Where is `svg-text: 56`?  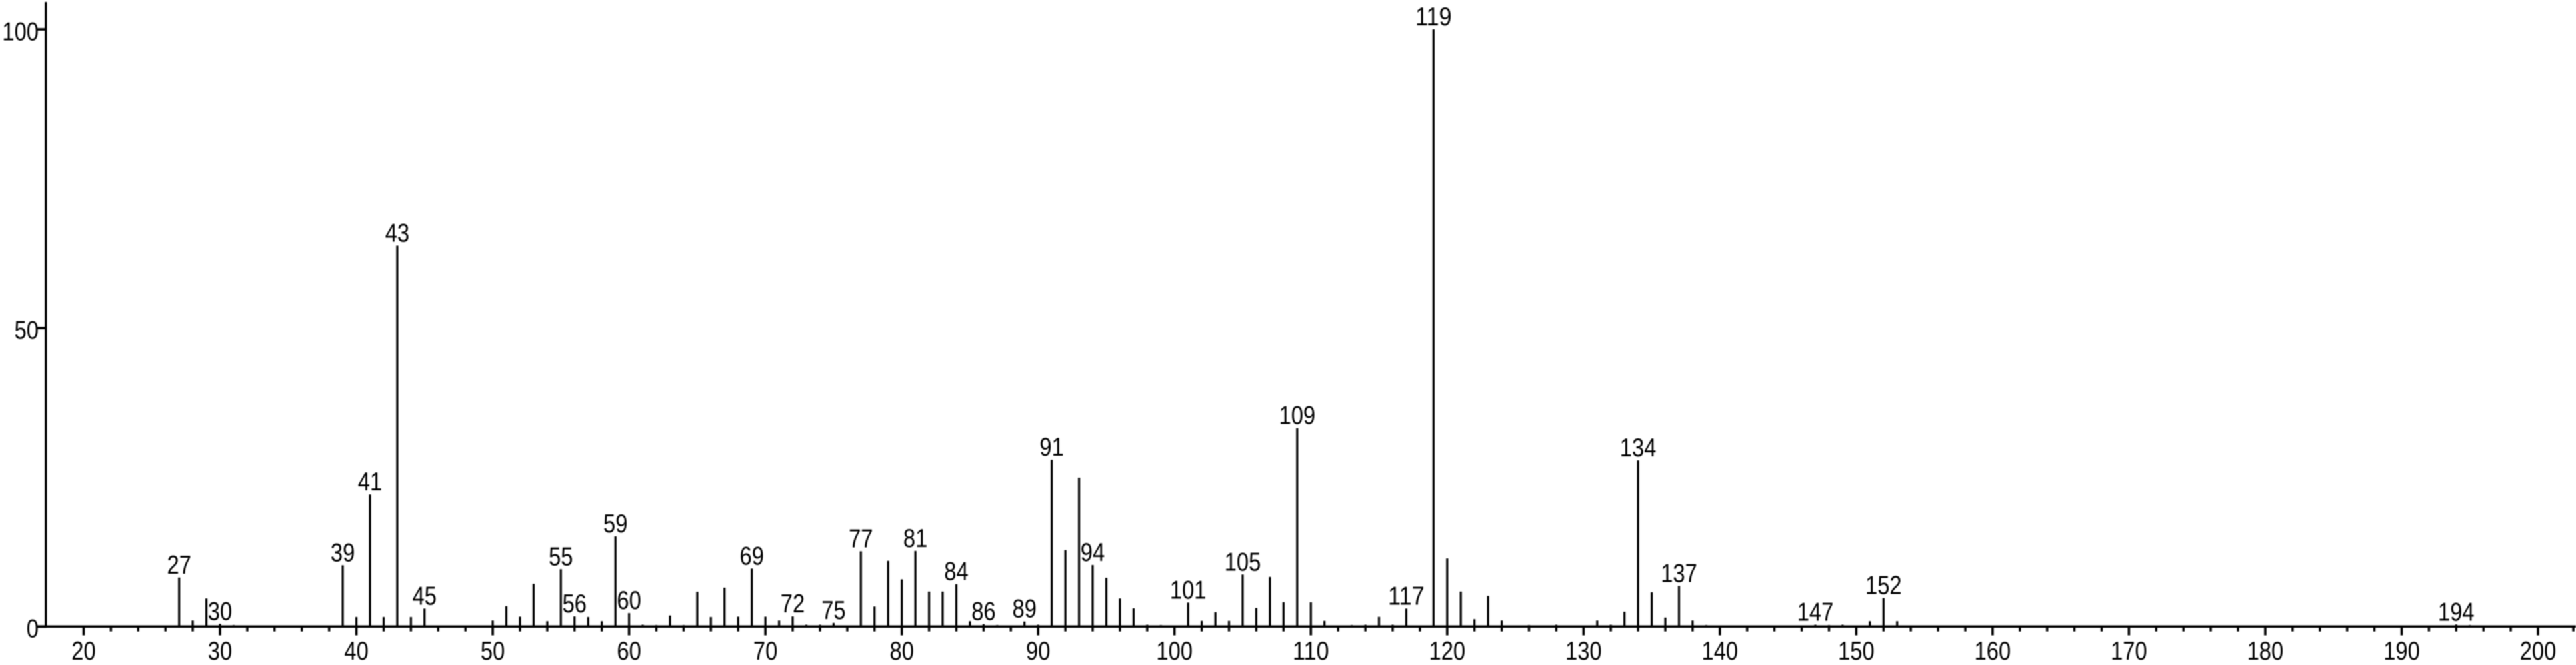
svg-text: 56 is located at coordinates (575, 604).